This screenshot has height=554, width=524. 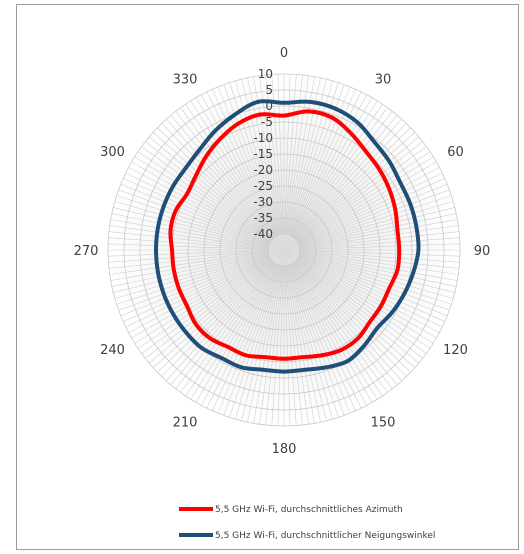 I want to click on angle-label: 330, so click(x=185, y=80).